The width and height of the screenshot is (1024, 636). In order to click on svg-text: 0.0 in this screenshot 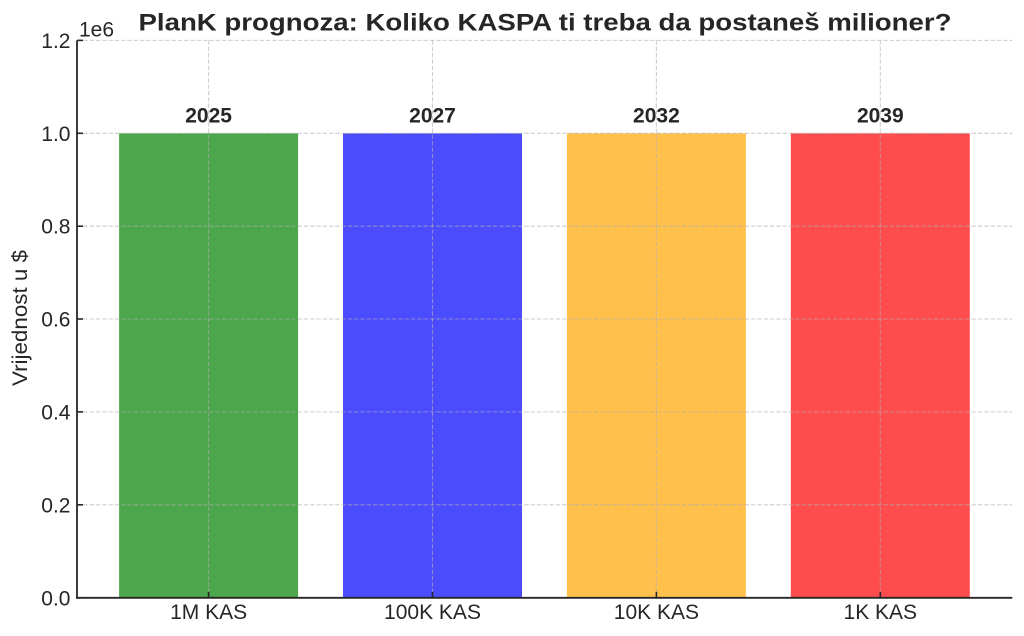, I will do `click(55, 598)`.